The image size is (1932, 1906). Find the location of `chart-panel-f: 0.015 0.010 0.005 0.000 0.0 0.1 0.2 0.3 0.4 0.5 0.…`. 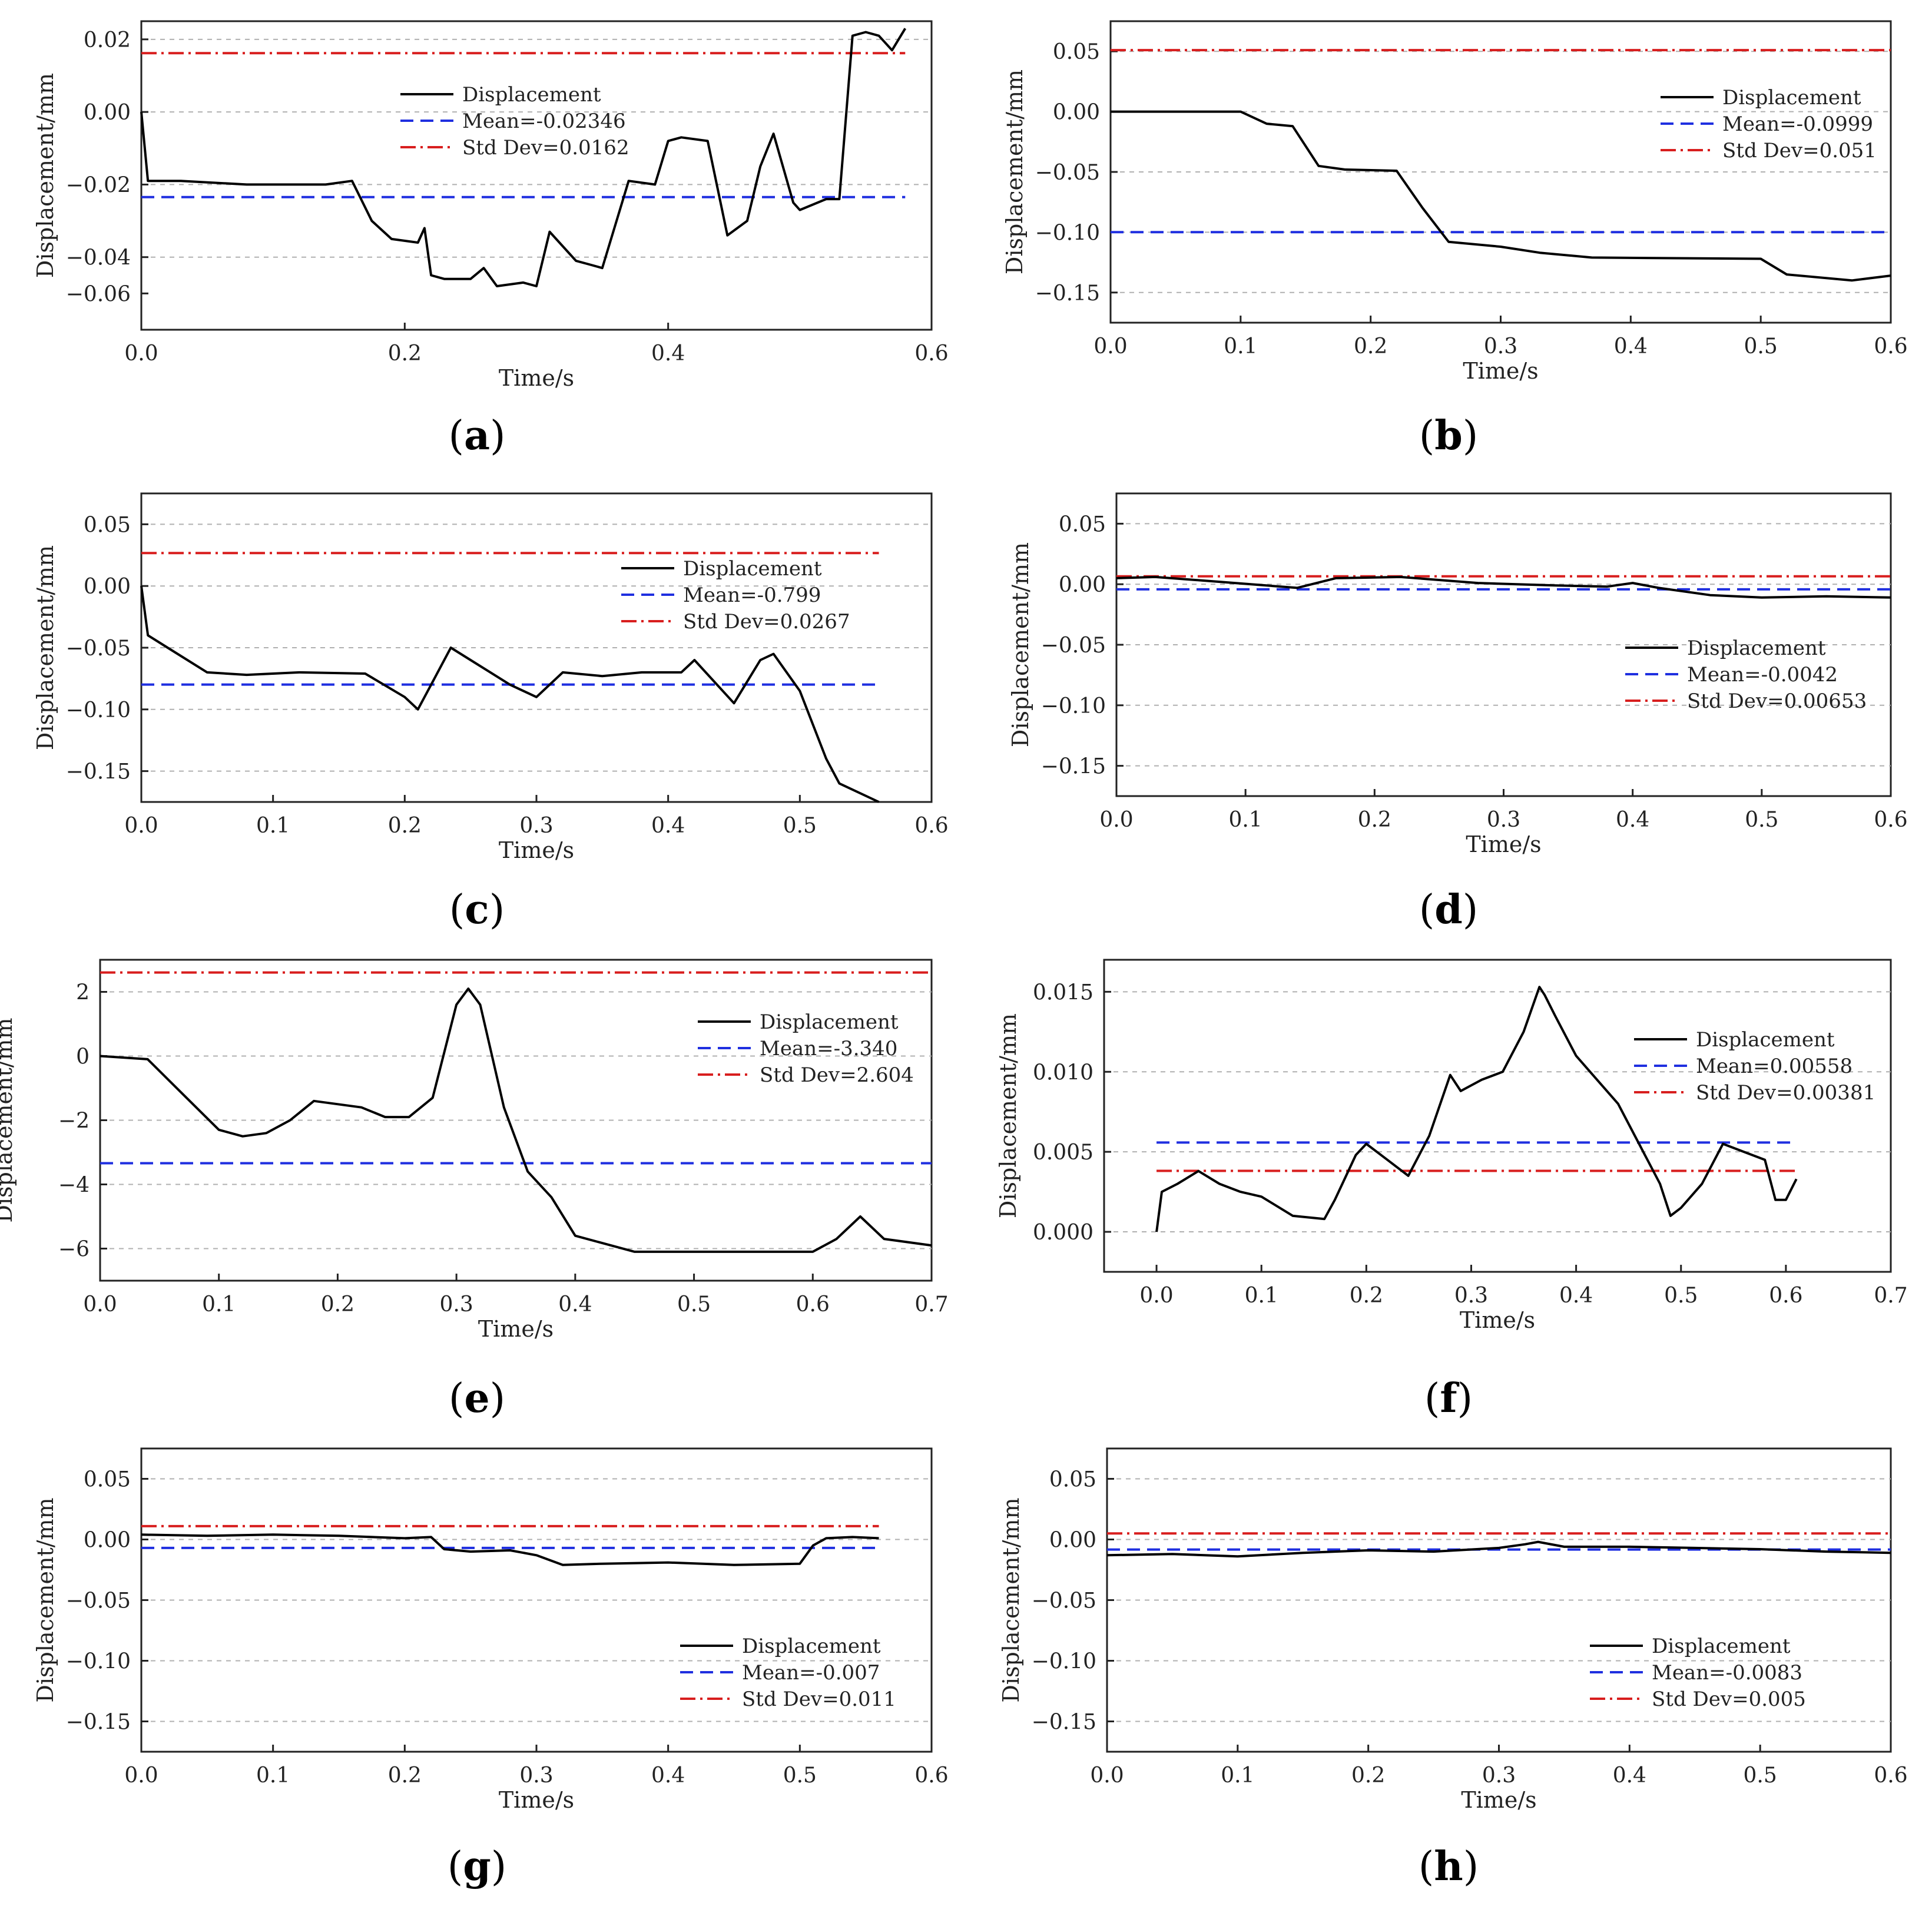

chart-panel-f: 0.015 0.010 0.005 0.000 0.0 0.1 0.2 0.3 0.4 0.5 0.… is located at coordinates (1451, 1146).